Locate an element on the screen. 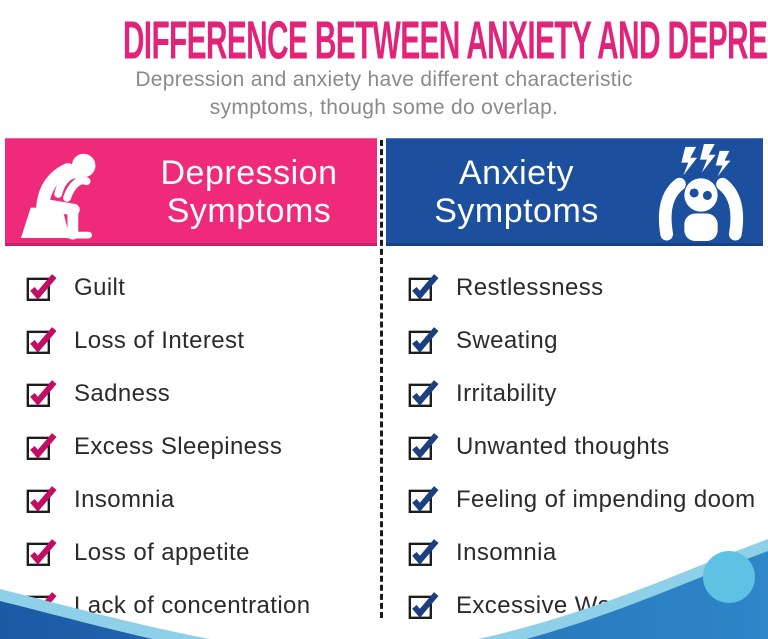 The width and height of the screenshot is (768, 639). list-item: Loss of appetite is located at coordinates (201, 552).